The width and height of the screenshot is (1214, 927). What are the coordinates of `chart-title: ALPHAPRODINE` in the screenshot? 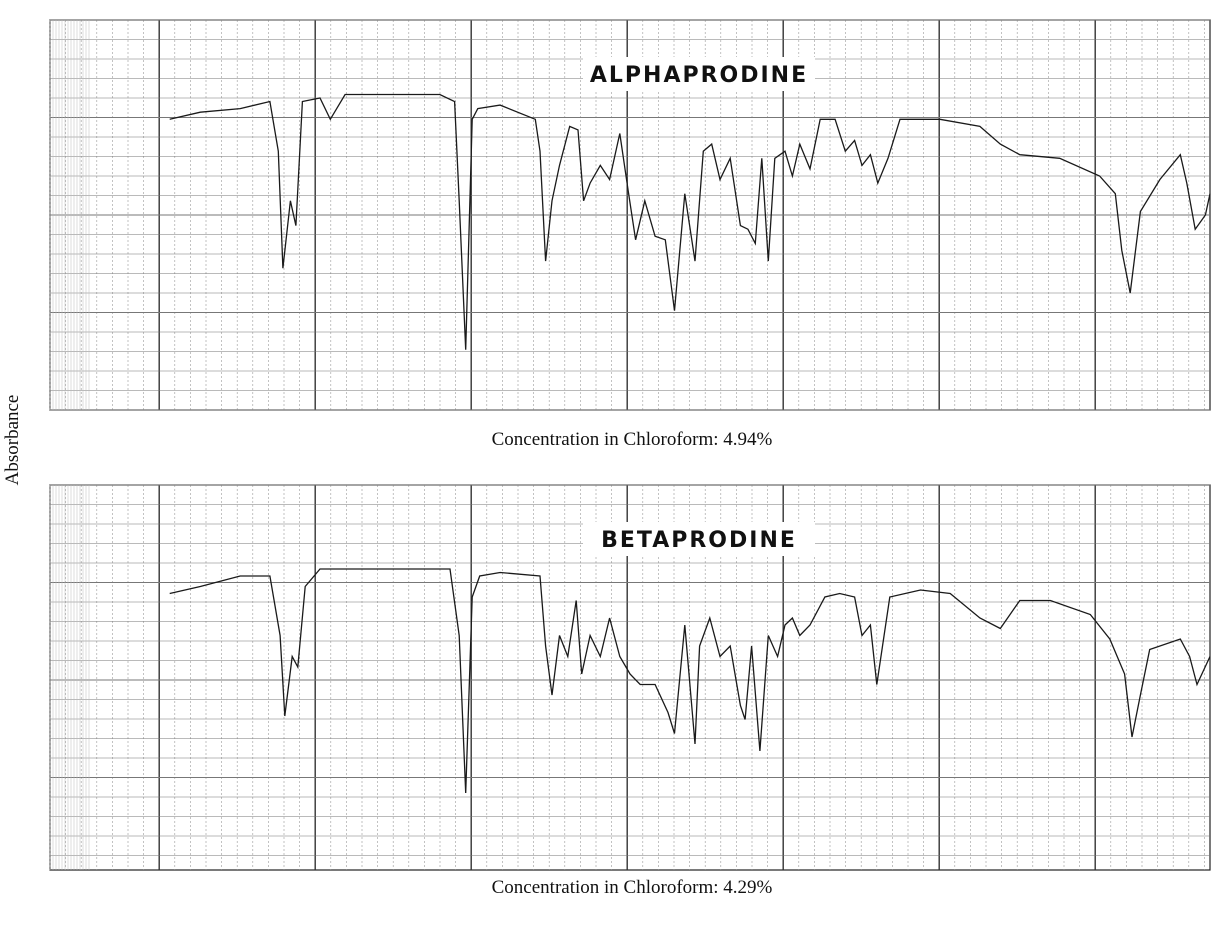 It's located at (699, 75).